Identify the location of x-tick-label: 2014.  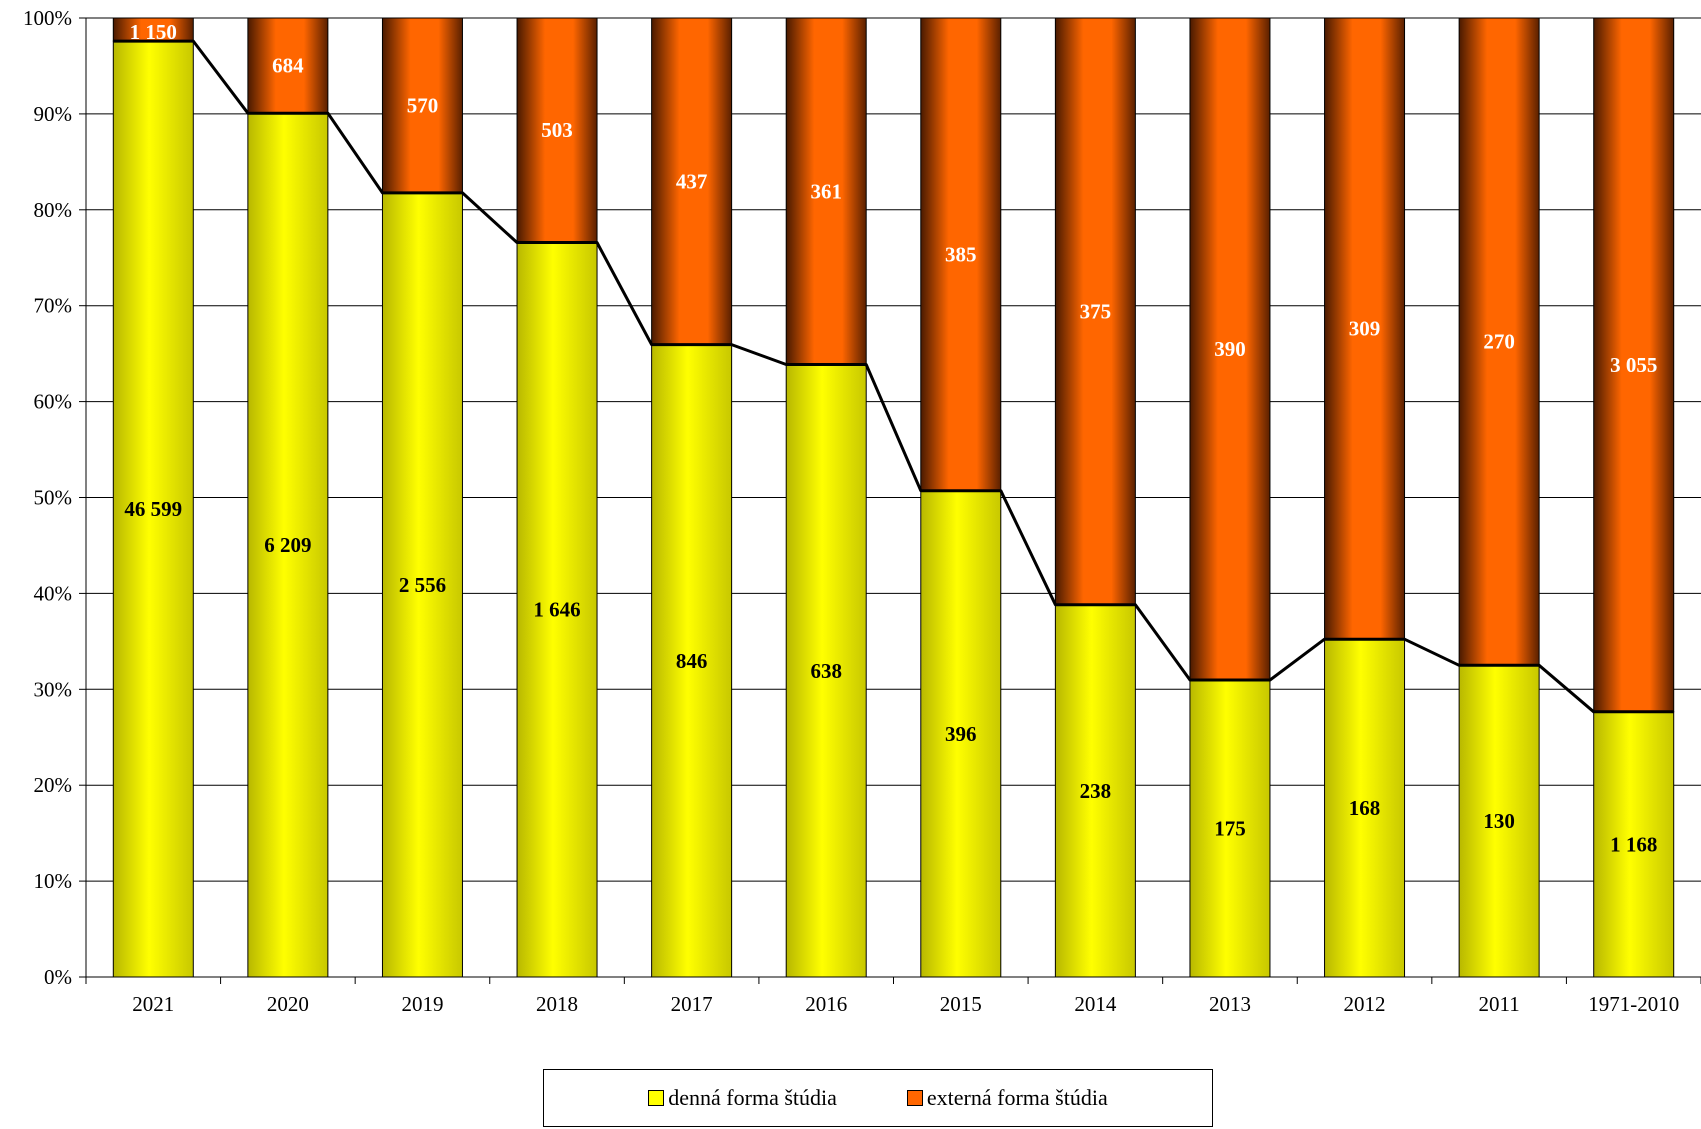
(1095, 1004).